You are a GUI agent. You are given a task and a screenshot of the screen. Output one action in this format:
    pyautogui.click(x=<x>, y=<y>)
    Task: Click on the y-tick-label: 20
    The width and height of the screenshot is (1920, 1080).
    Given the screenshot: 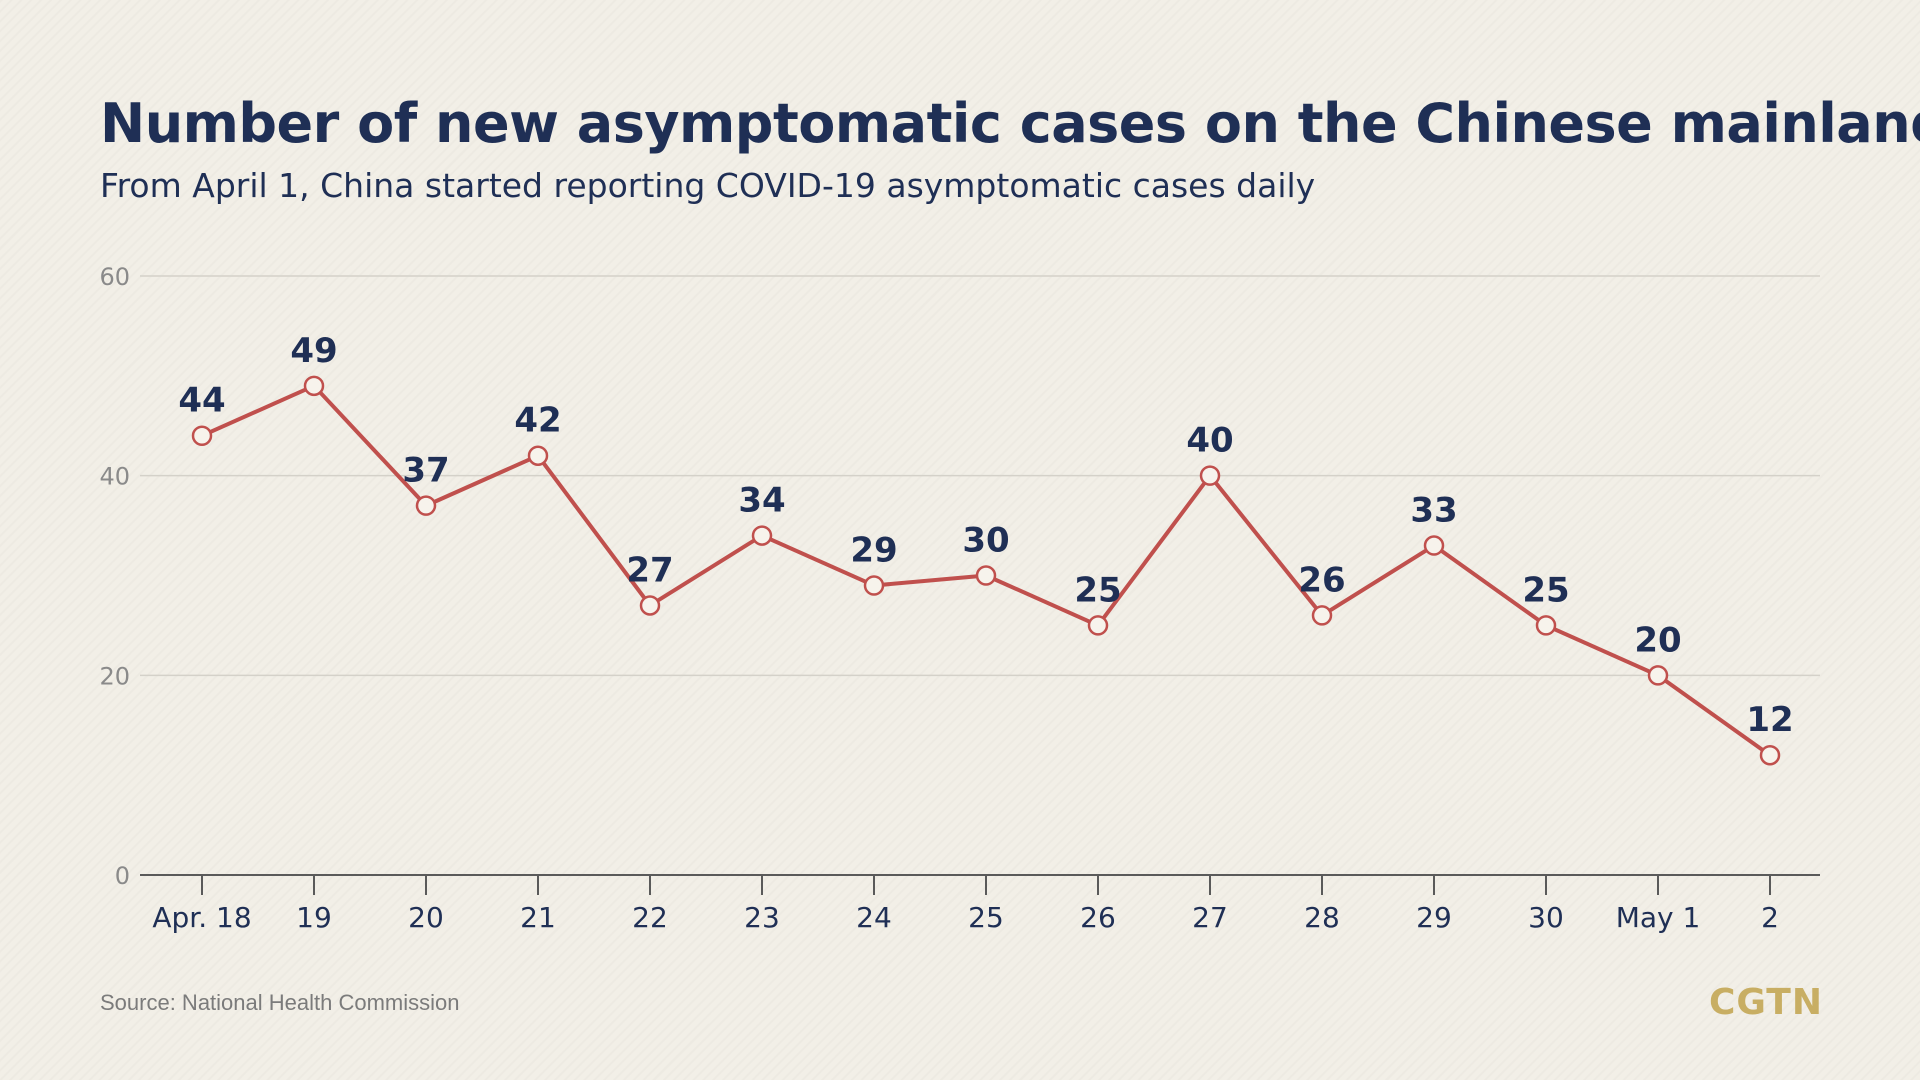 What is the action you would take?
    pyautogui.click(x=114, y=676)
    